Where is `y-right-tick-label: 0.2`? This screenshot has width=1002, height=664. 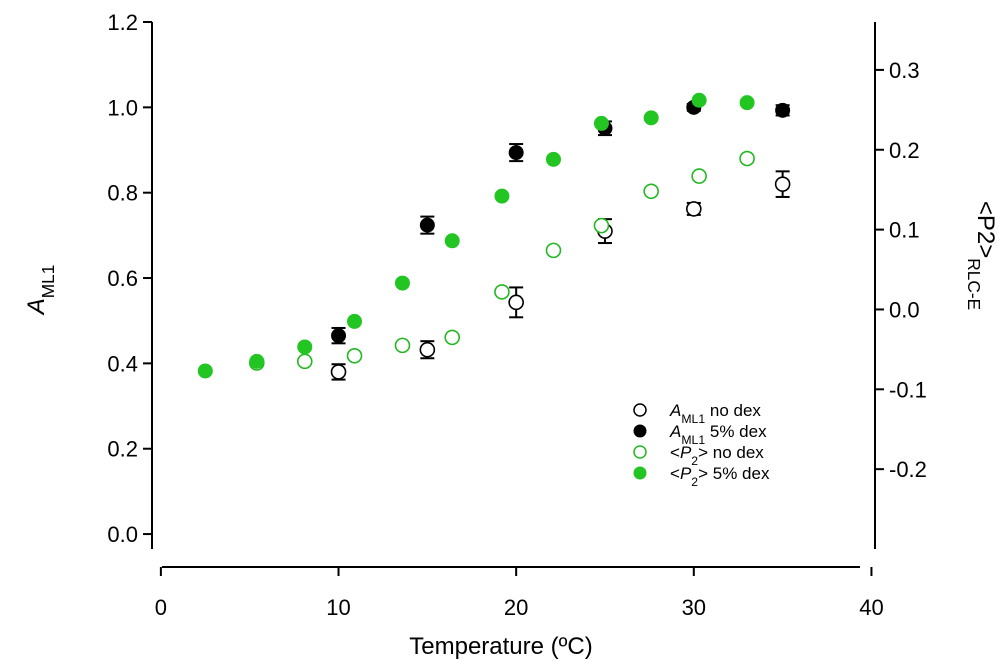
y-right-tick-label: 0.2 is located at coordinates (904, 150).